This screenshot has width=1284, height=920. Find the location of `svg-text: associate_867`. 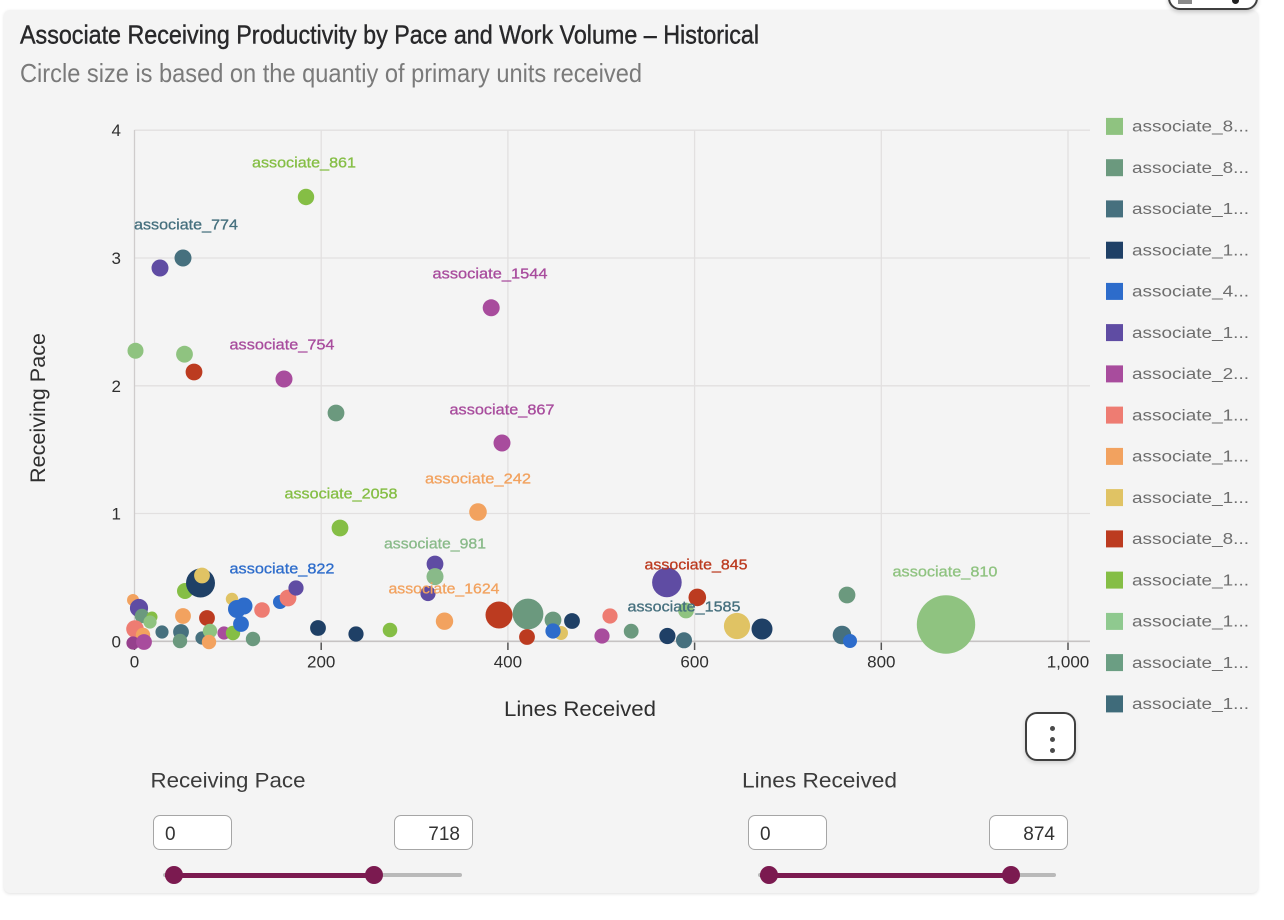

svg-text: associate_867 is located at coordinates (502, 409).